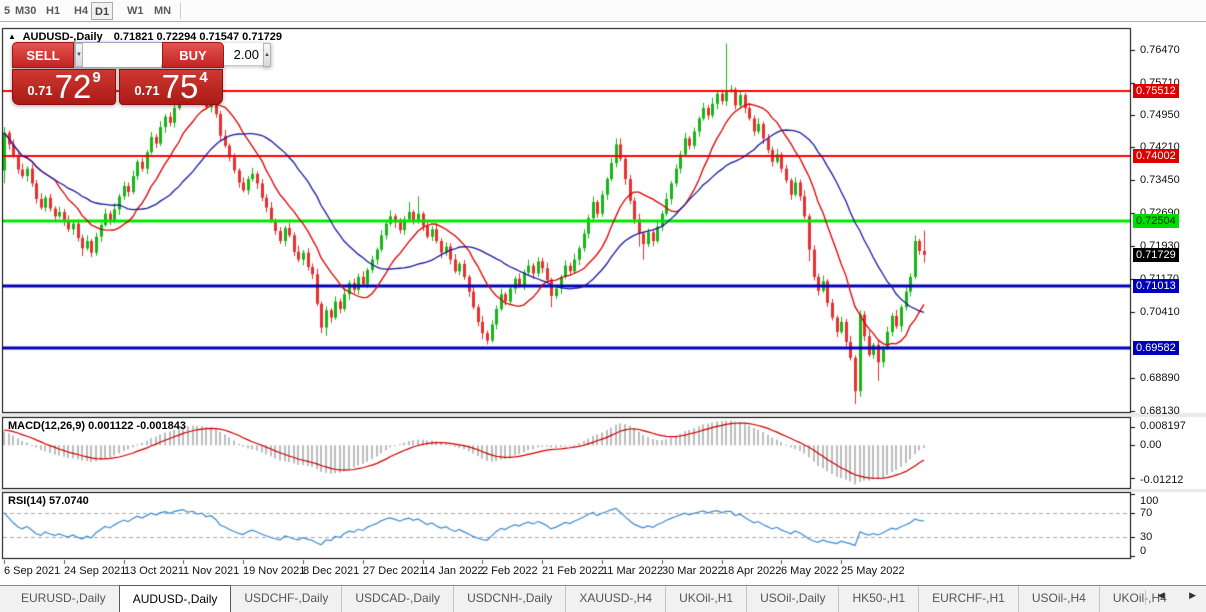  What do you see at coordinates (1192, 595) in the screenshot?
I see `tabs-scroll-right-icon: ▶` at bounding box center [1192, 595].